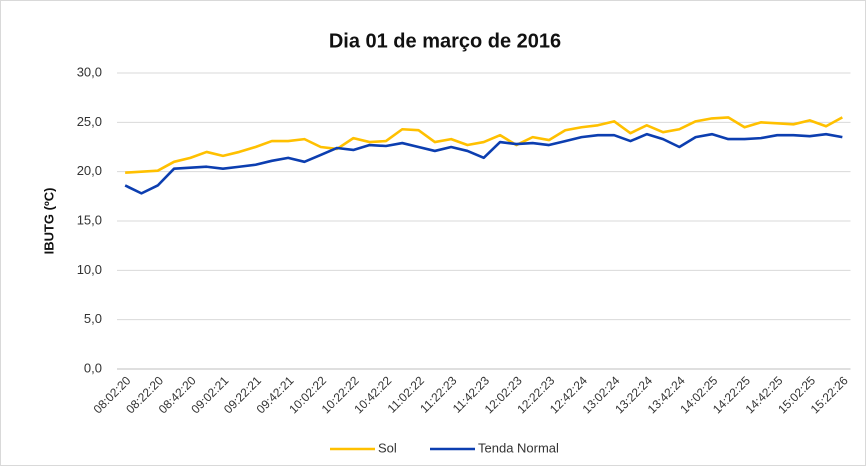 This screenshot has height=466, width=866. What do you see at coordinates (518, 447) in the screenshot?
I see `legend-label: Tenda Normal` at bounding box center [518, 447].